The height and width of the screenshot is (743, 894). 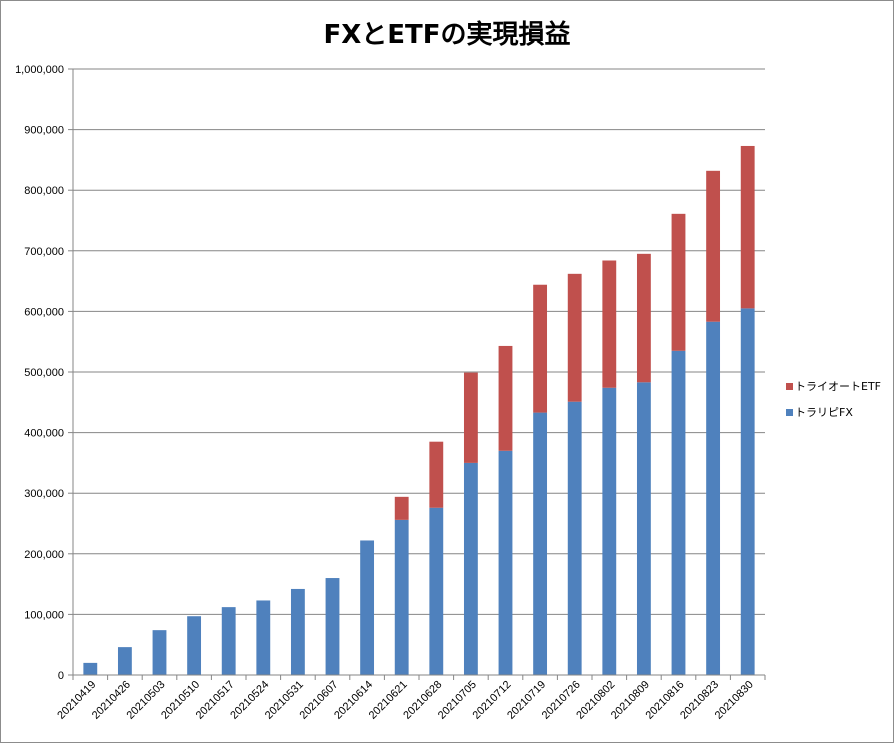 What do you see at coordinates (789, 386) in the screenshot?
I see `legend-swatch-etf` at bounding box center [789, 386].